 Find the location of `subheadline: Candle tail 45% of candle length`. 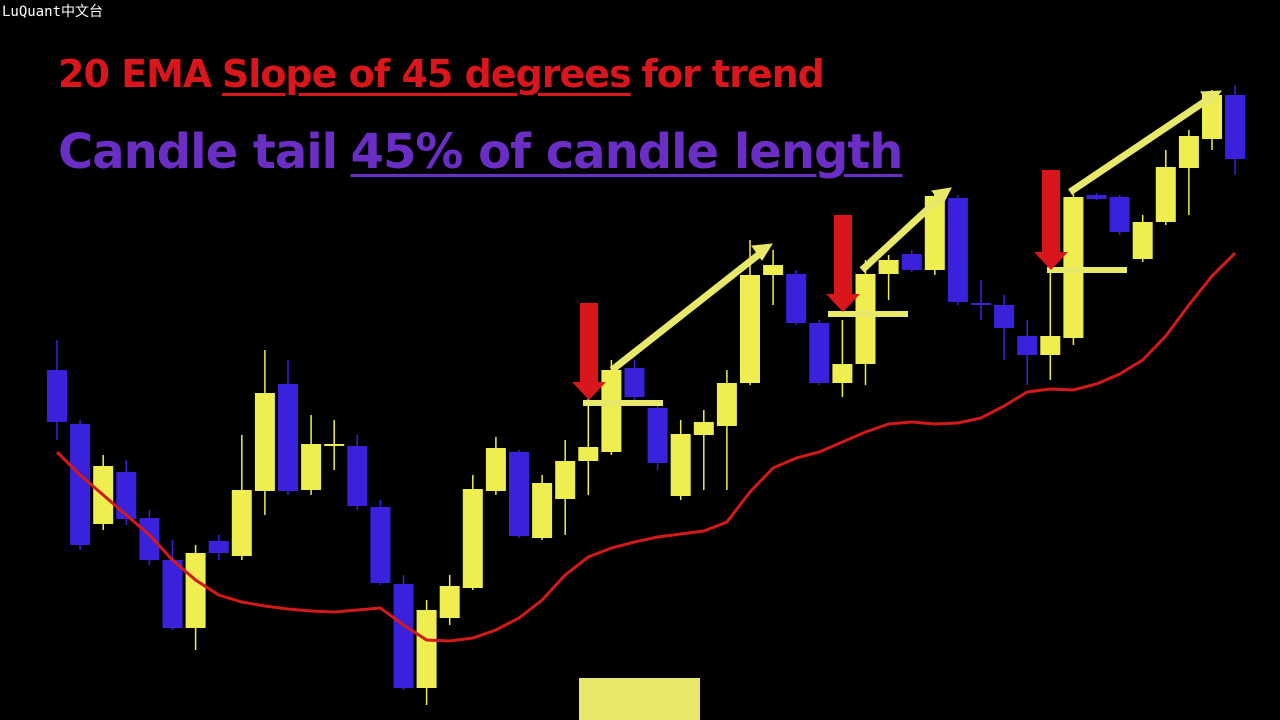

subheadline: Candle tail 45% of candle length is located at coordinates (487, 152).